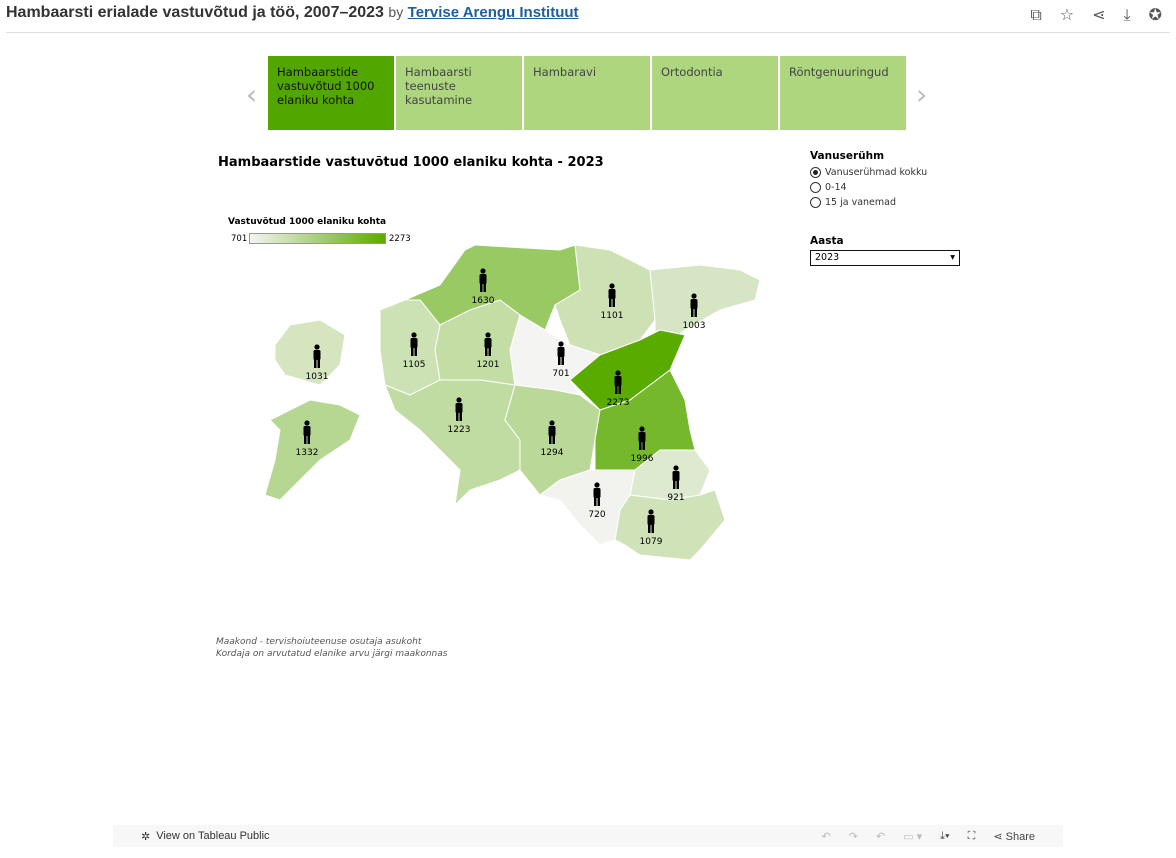 The image size is (1176, 858). What do you see at coordinates (317, 238) in the screenshot?
I see `legend-gradient` at bounding box center [317, 238].